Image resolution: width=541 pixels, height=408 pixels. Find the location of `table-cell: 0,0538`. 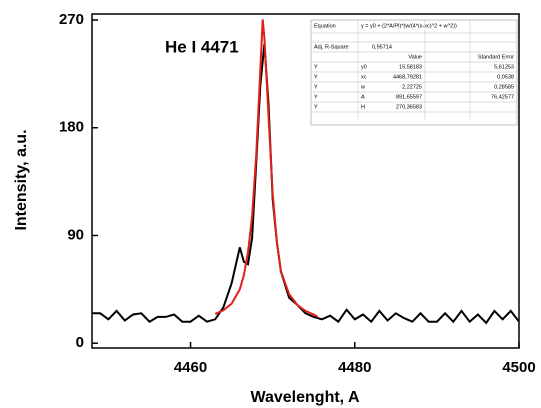

table-cell: 0,0538 is located at coordinates (505, 77).